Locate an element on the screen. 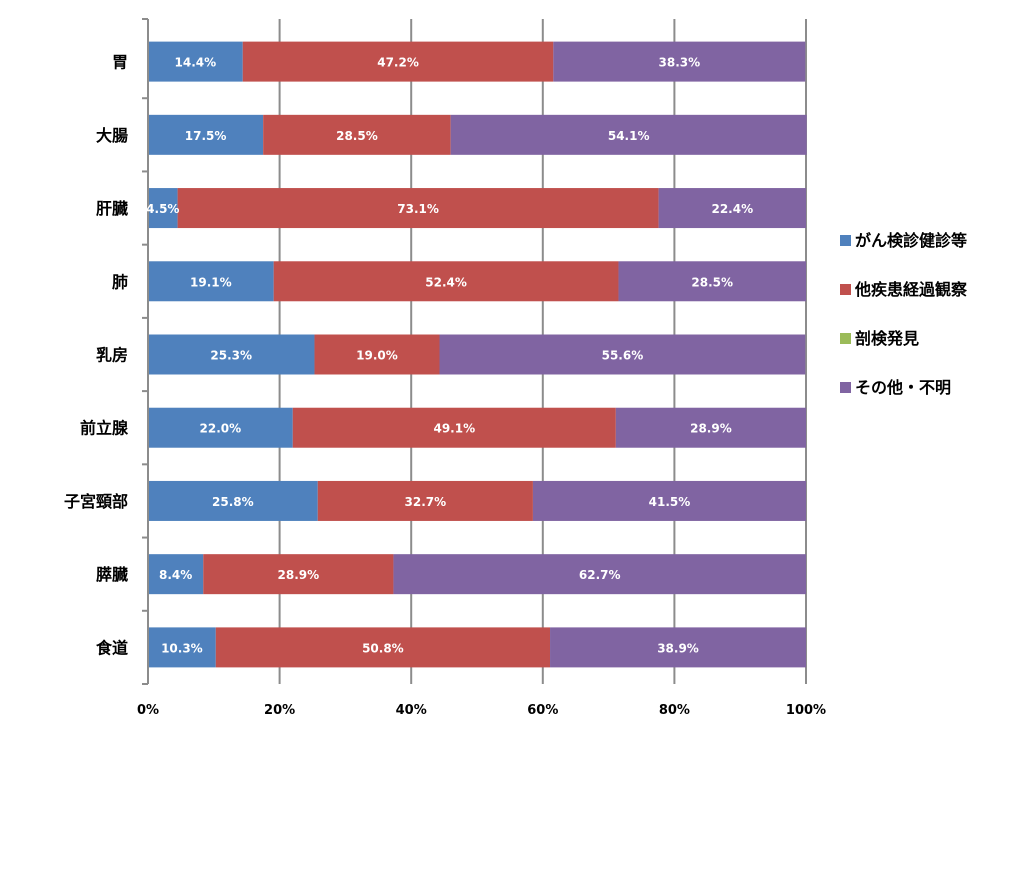  data-label: 17.5% is located at coordinates (206, 136).